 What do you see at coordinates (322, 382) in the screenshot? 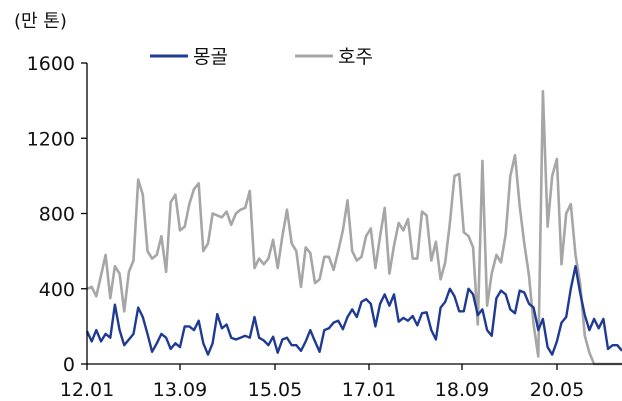
I see `x-axis-ticks: 12.01 13.09 15.05 17.01 18.09 20.05` at bounding box center [322, 382].